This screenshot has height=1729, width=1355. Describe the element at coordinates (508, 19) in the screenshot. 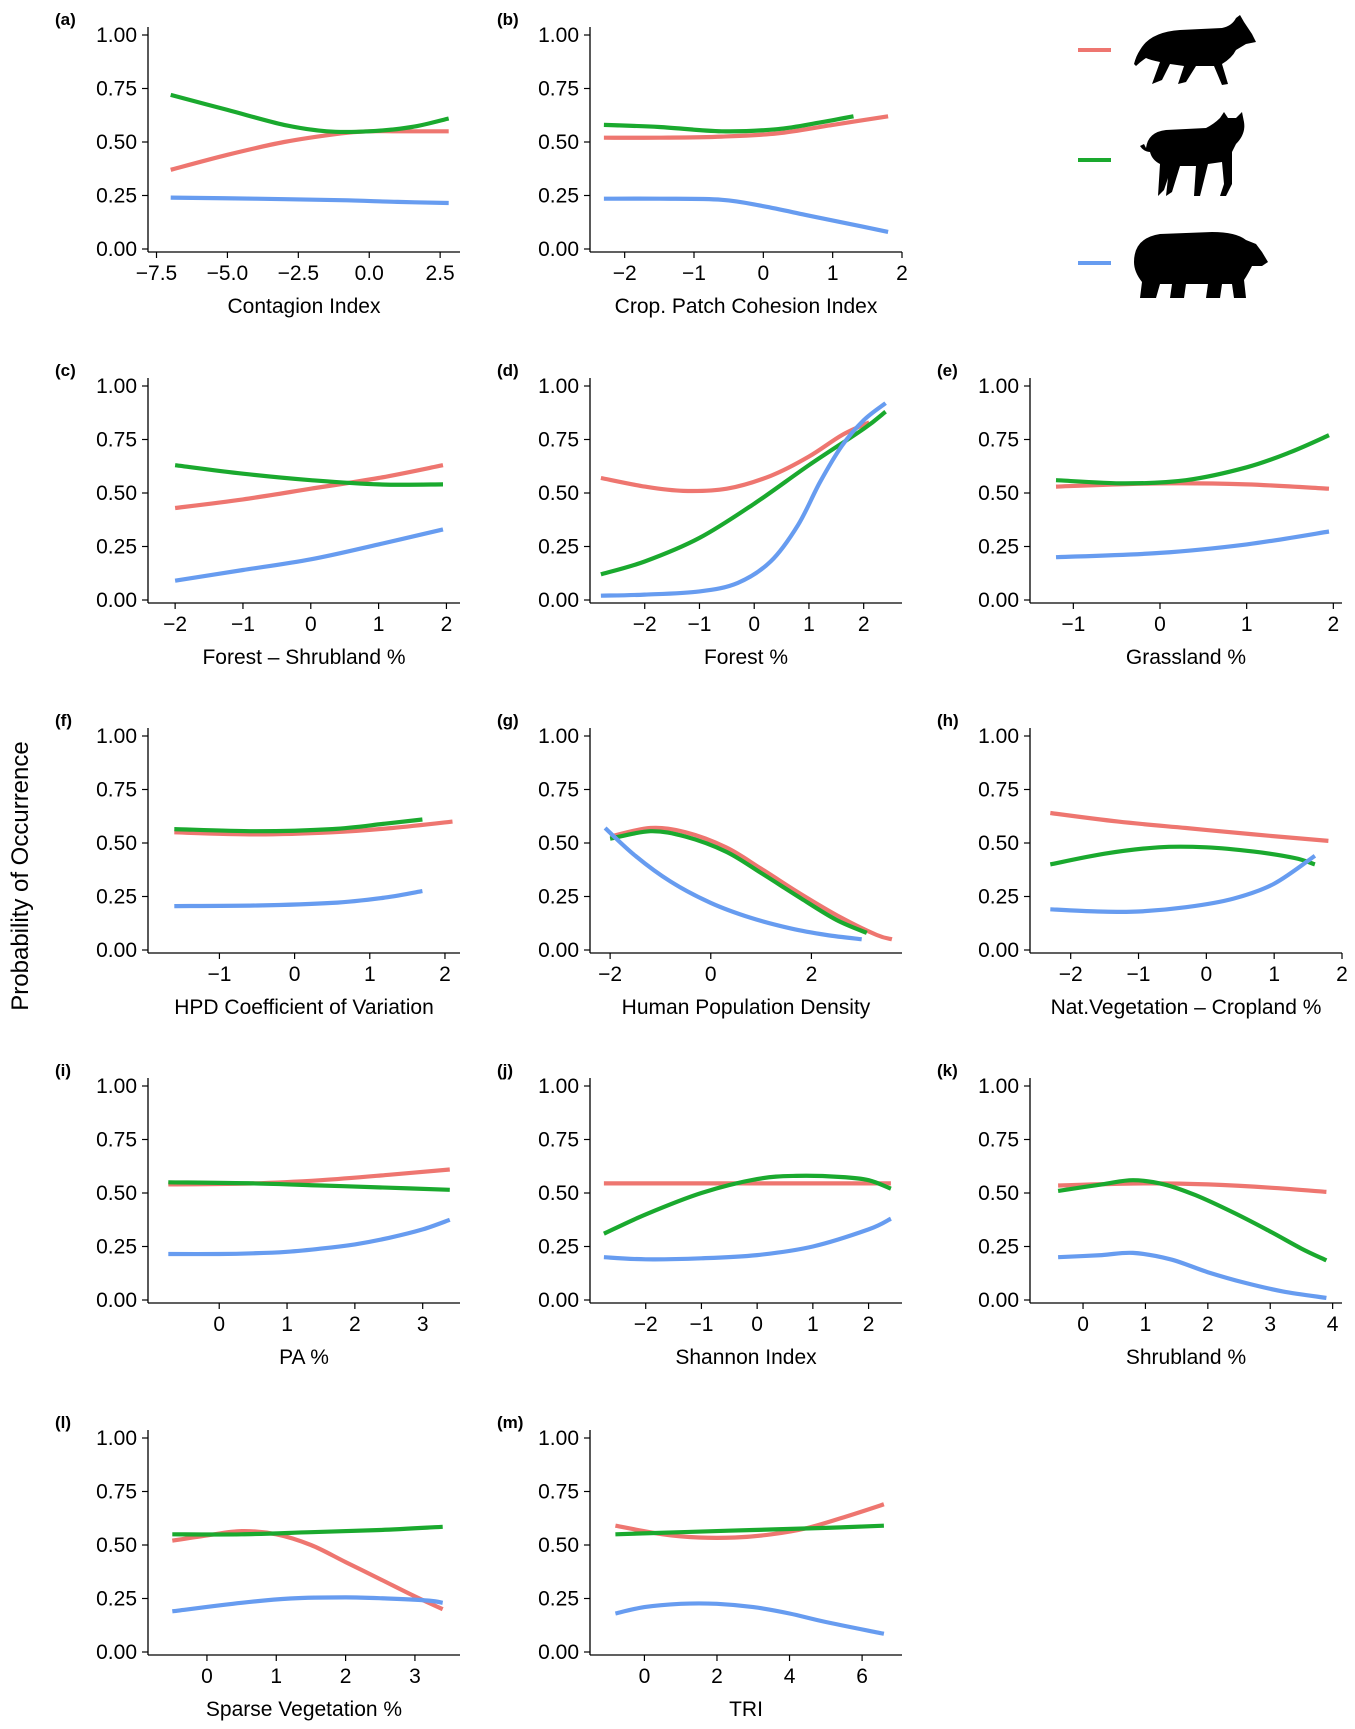

I see `panel-tag: (b)` at that location.